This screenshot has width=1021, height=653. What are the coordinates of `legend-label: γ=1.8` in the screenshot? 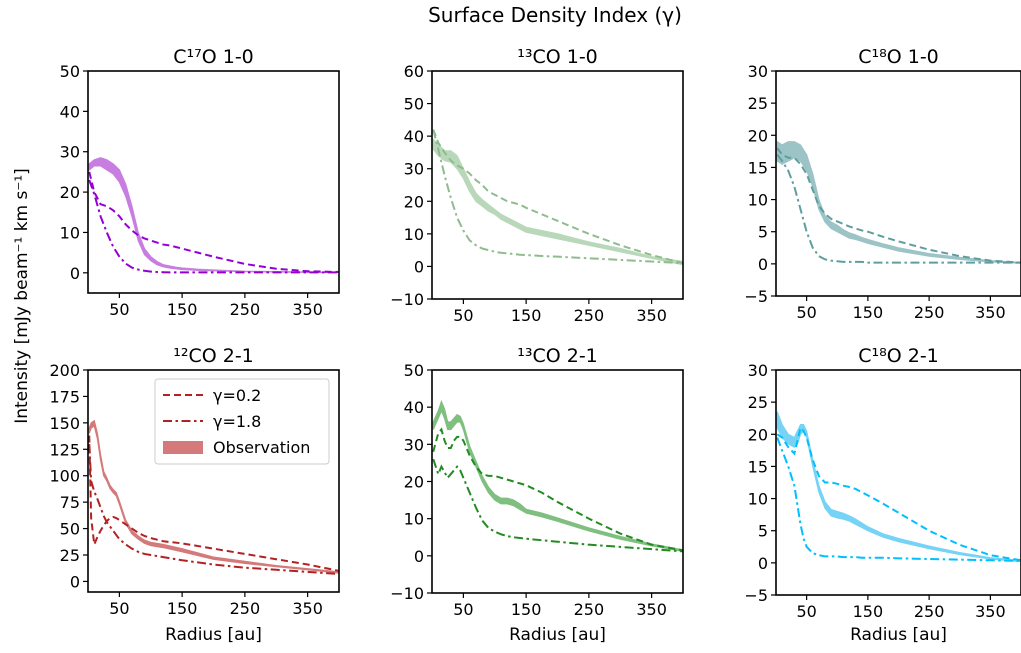 It's located at (237, 421).